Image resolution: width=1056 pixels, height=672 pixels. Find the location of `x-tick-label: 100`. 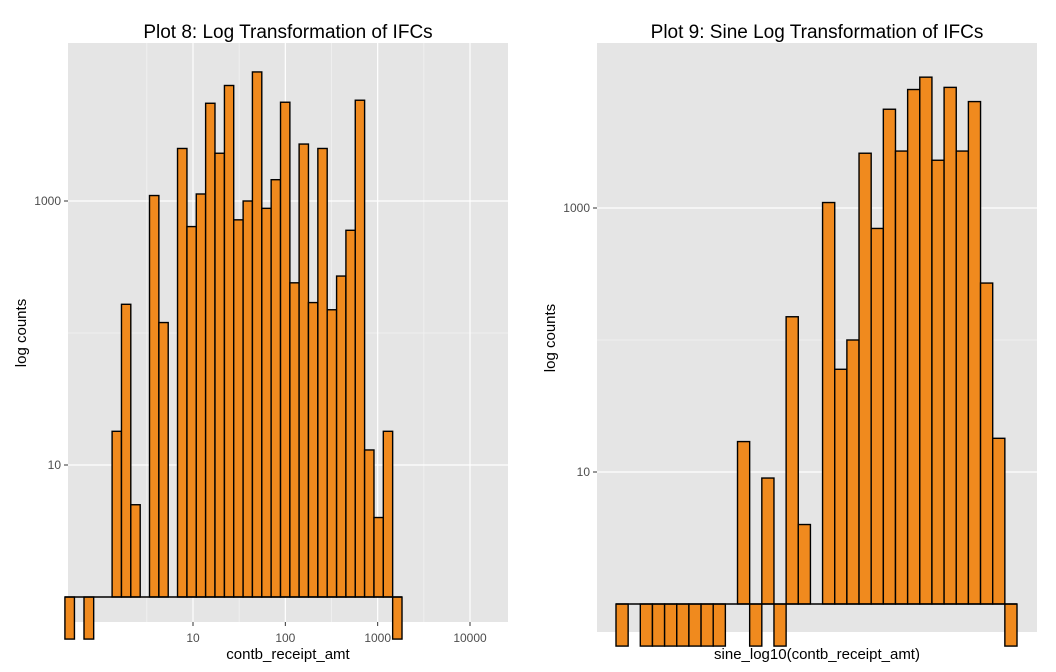

x-tick-label: 100 is located at coordinates (285, 638).